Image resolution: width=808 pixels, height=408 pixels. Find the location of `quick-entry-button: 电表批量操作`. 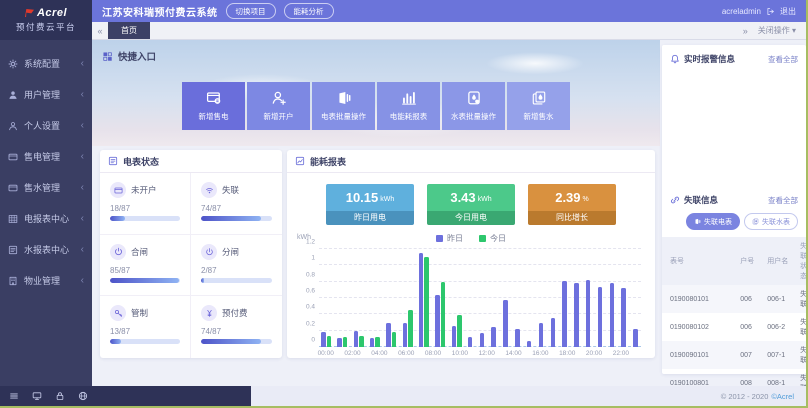

quick-entry-button: 电表批量操作 is located at coordinates (343, 106).